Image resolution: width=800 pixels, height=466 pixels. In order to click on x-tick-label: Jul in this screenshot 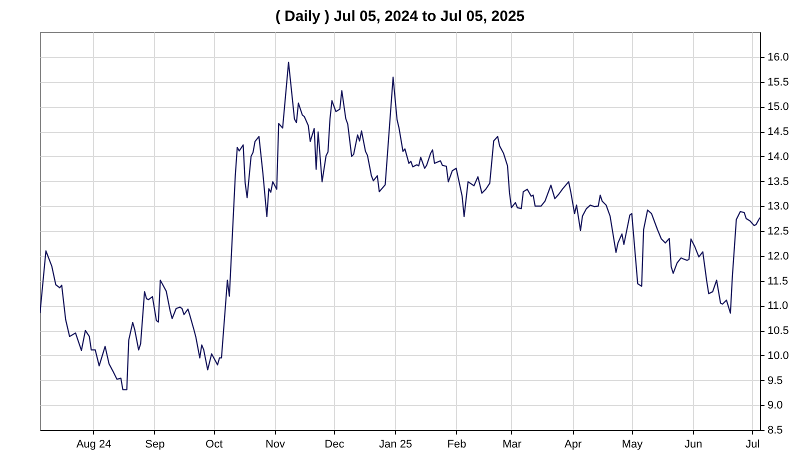, I will do `click(753, 444)`.